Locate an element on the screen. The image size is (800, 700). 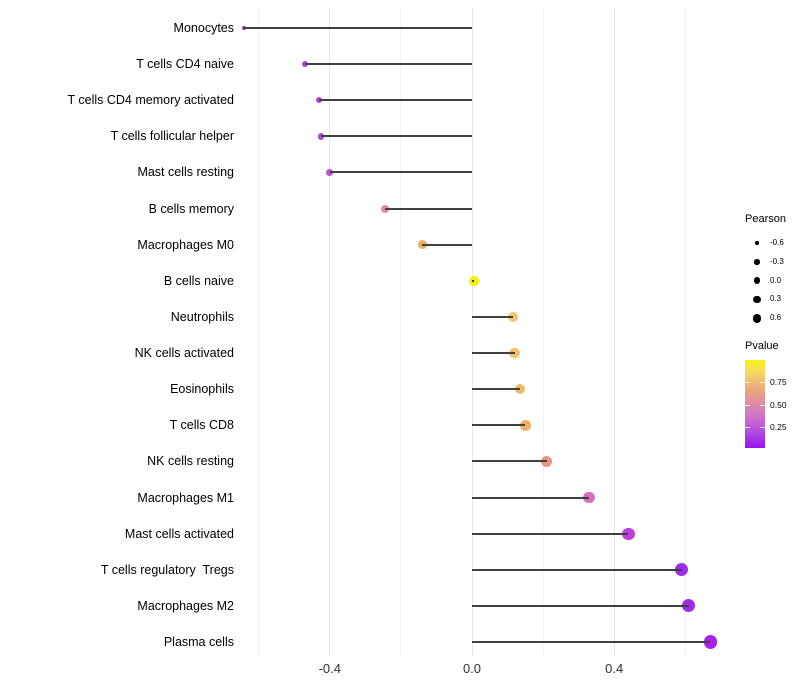
pearson-legend-label: -0.3 is located at coordinates (777, 261).